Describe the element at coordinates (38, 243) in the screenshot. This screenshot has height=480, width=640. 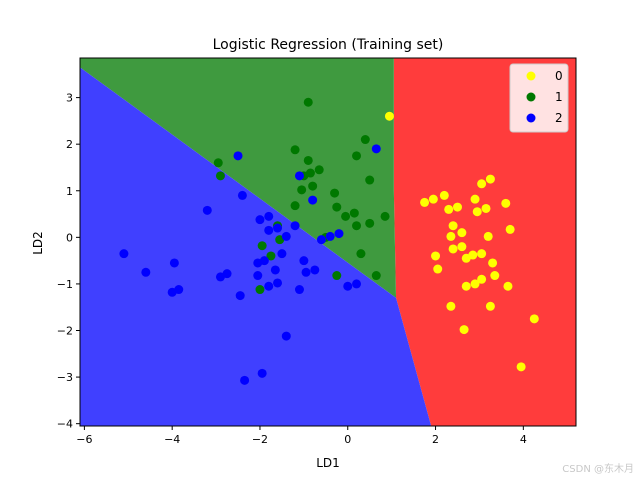
I see `y-axis-label: LD2` at that location.